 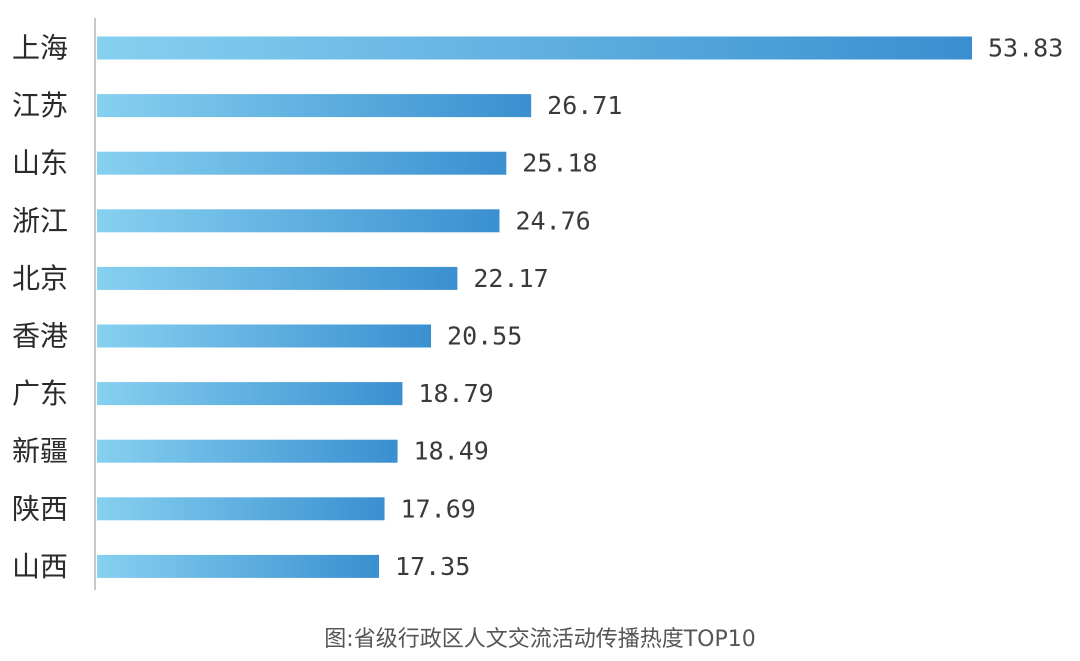 What do you see at coordinates (438, 508) in the screenshot?
I see `value-label: 17.69` at bounding box center [438, 508].